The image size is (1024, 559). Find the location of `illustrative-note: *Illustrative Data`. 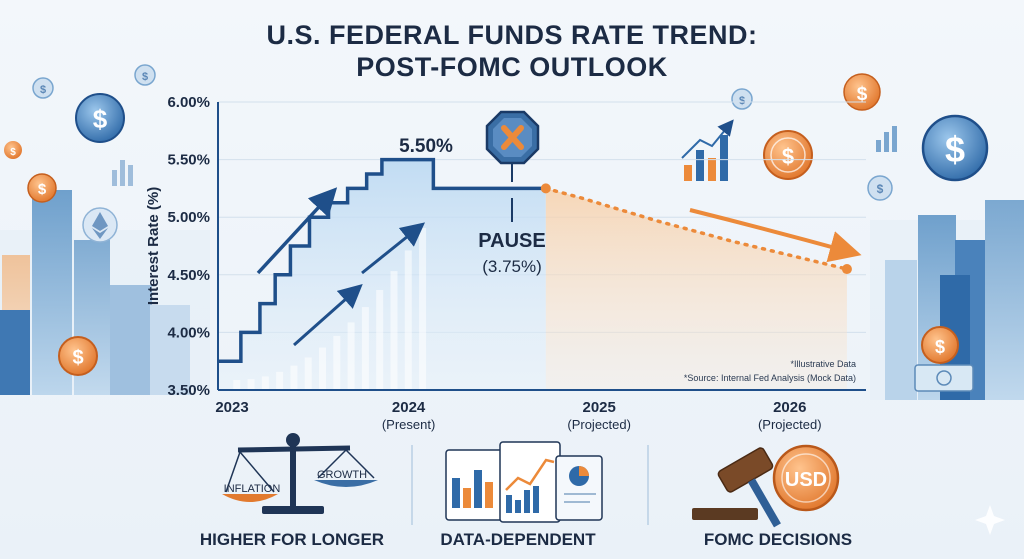

illustrative-note: *Illustrative Data is located at coordinates (823, 364).